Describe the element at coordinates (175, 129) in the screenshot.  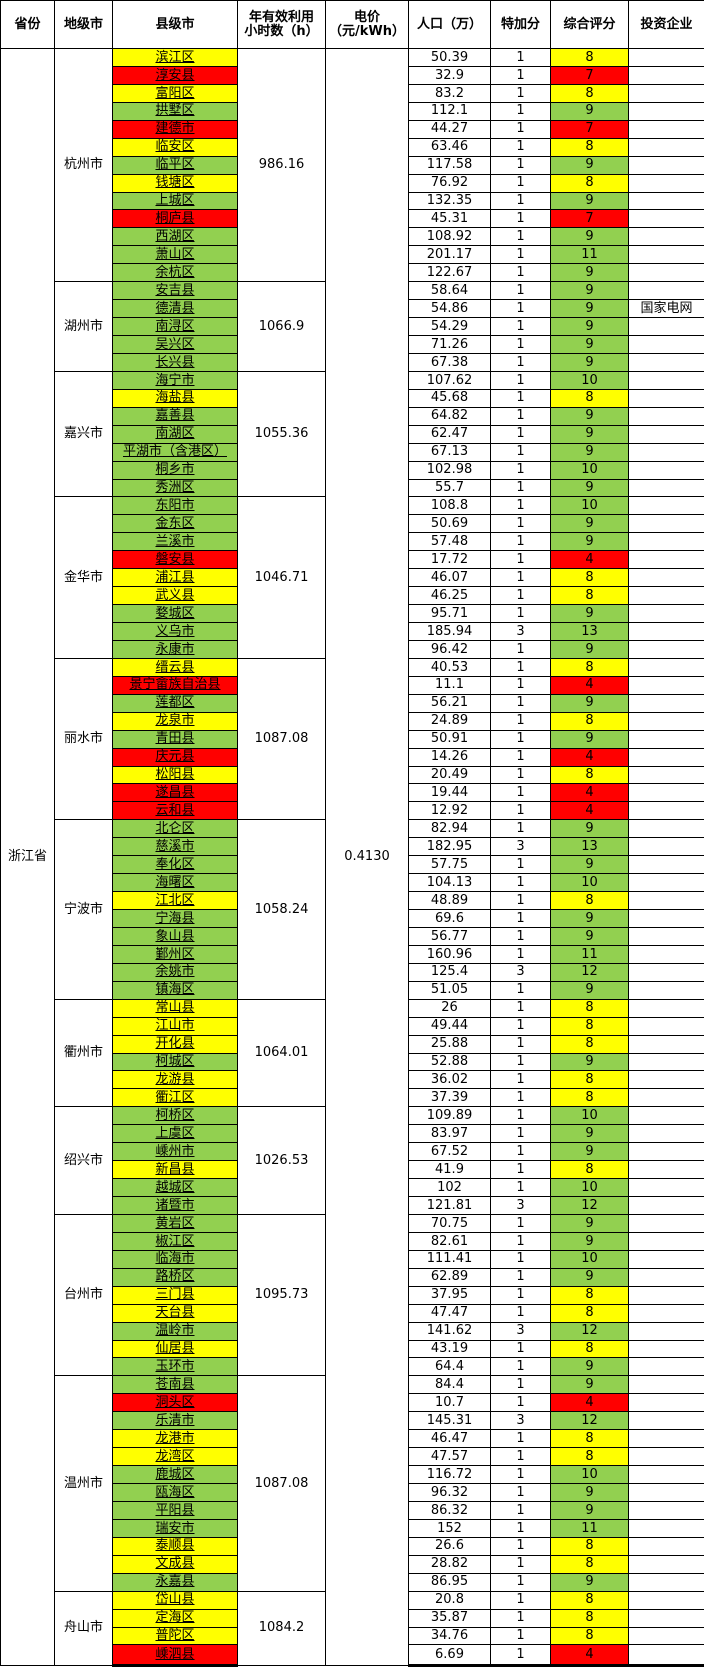
I see `county-cell: 建德市` at that location.